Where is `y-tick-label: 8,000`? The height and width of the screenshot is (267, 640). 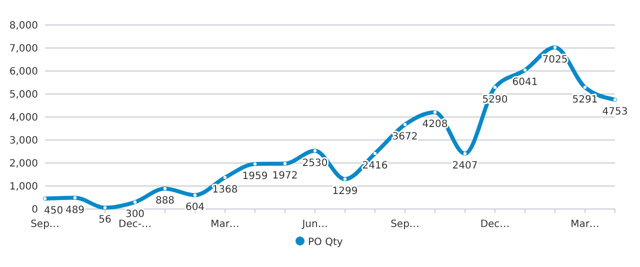
y-tick-label: 8,000 is located at coordinates (23, 26).